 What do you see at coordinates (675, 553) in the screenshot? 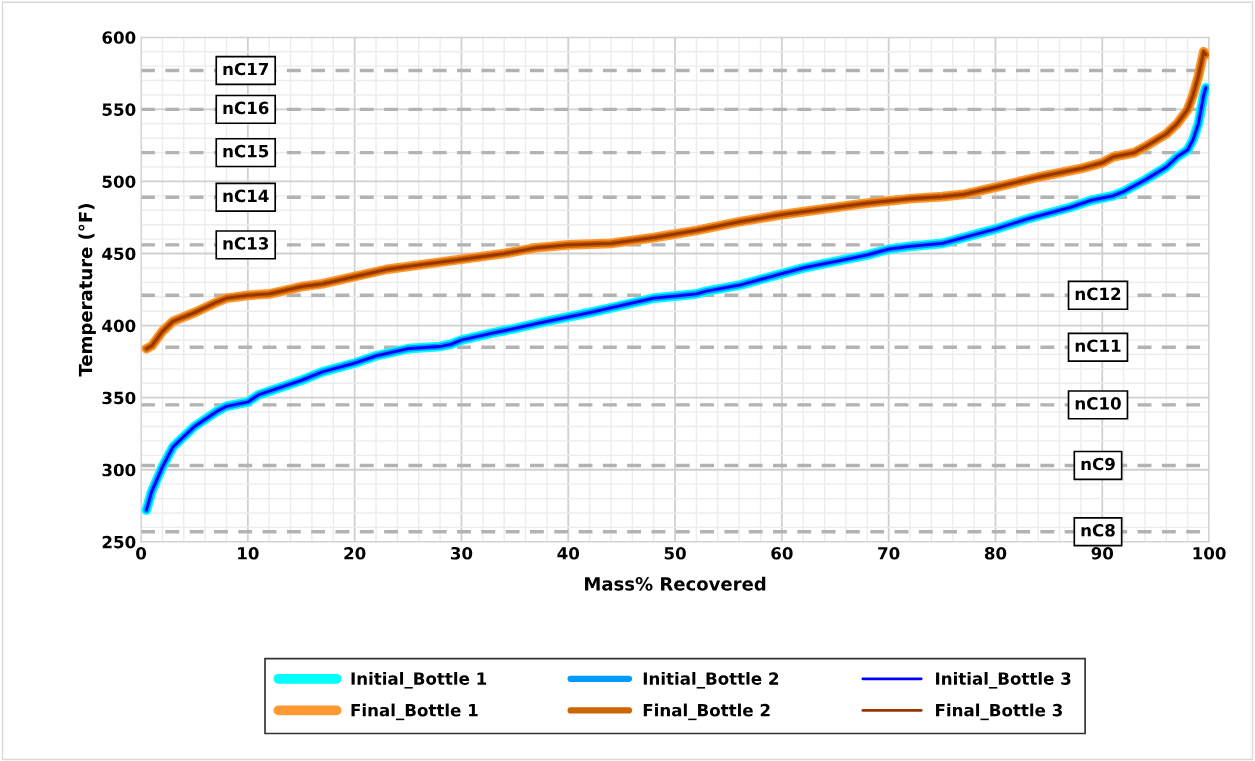
I see `x-tick-label: 50` at bounding box center [675, 553].